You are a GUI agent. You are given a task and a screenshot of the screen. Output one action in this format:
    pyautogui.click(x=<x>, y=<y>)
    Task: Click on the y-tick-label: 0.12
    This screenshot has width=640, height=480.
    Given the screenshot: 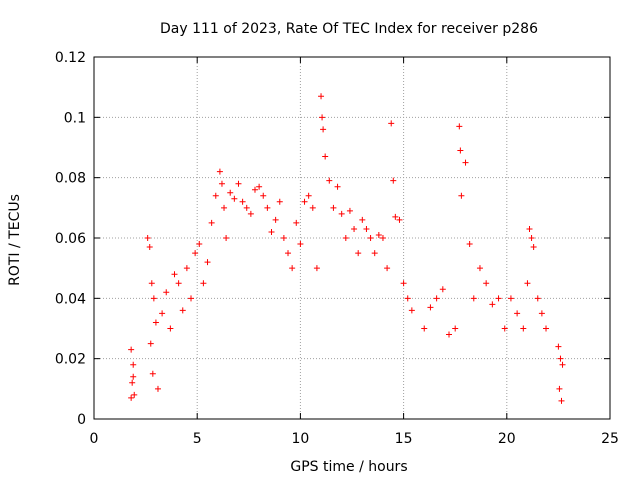 What is the action you would take?
    pyautogui.click(x=70, y=58)
    